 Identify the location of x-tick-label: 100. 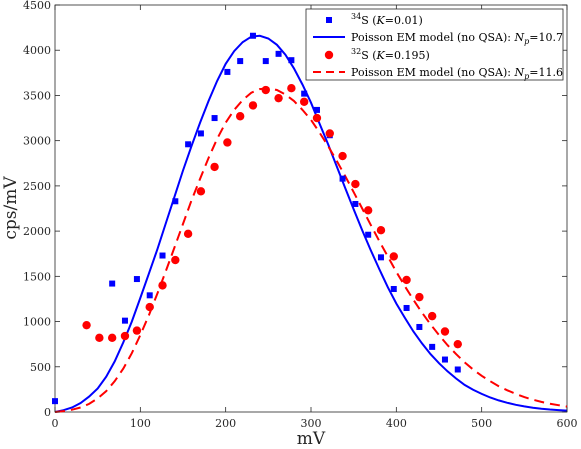
(140, 423).